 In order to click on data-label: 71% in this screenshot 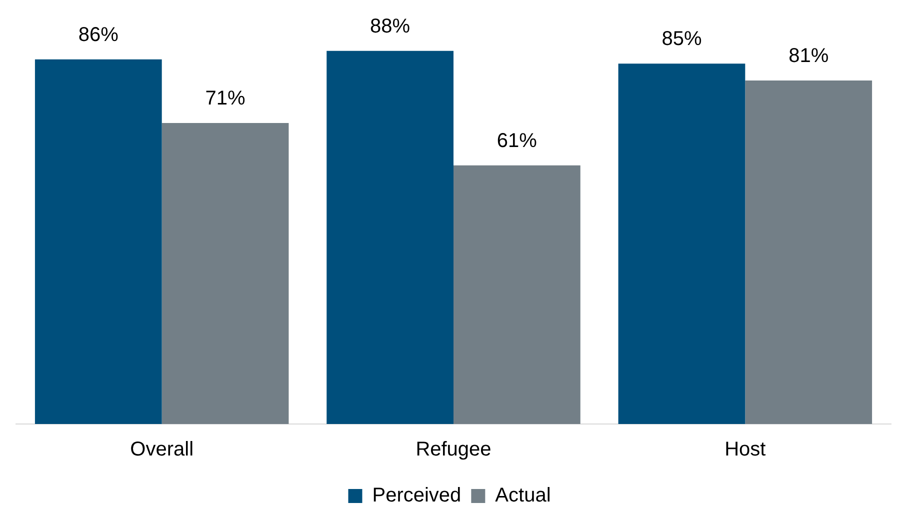, I will do `click(225, 98)`.